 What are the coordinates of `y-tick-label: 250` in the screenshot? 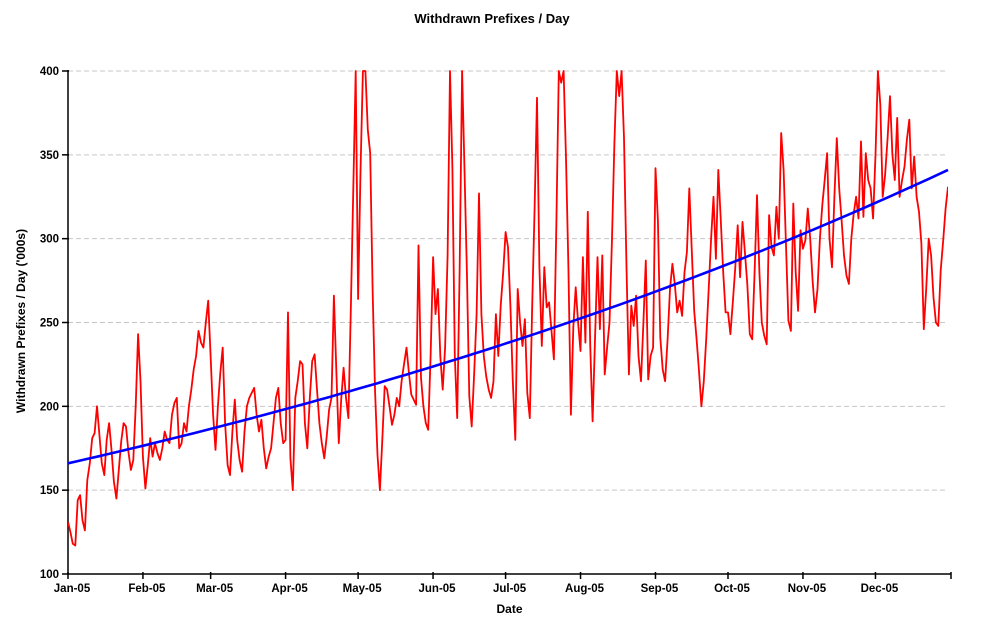 It's located at (49, 324).